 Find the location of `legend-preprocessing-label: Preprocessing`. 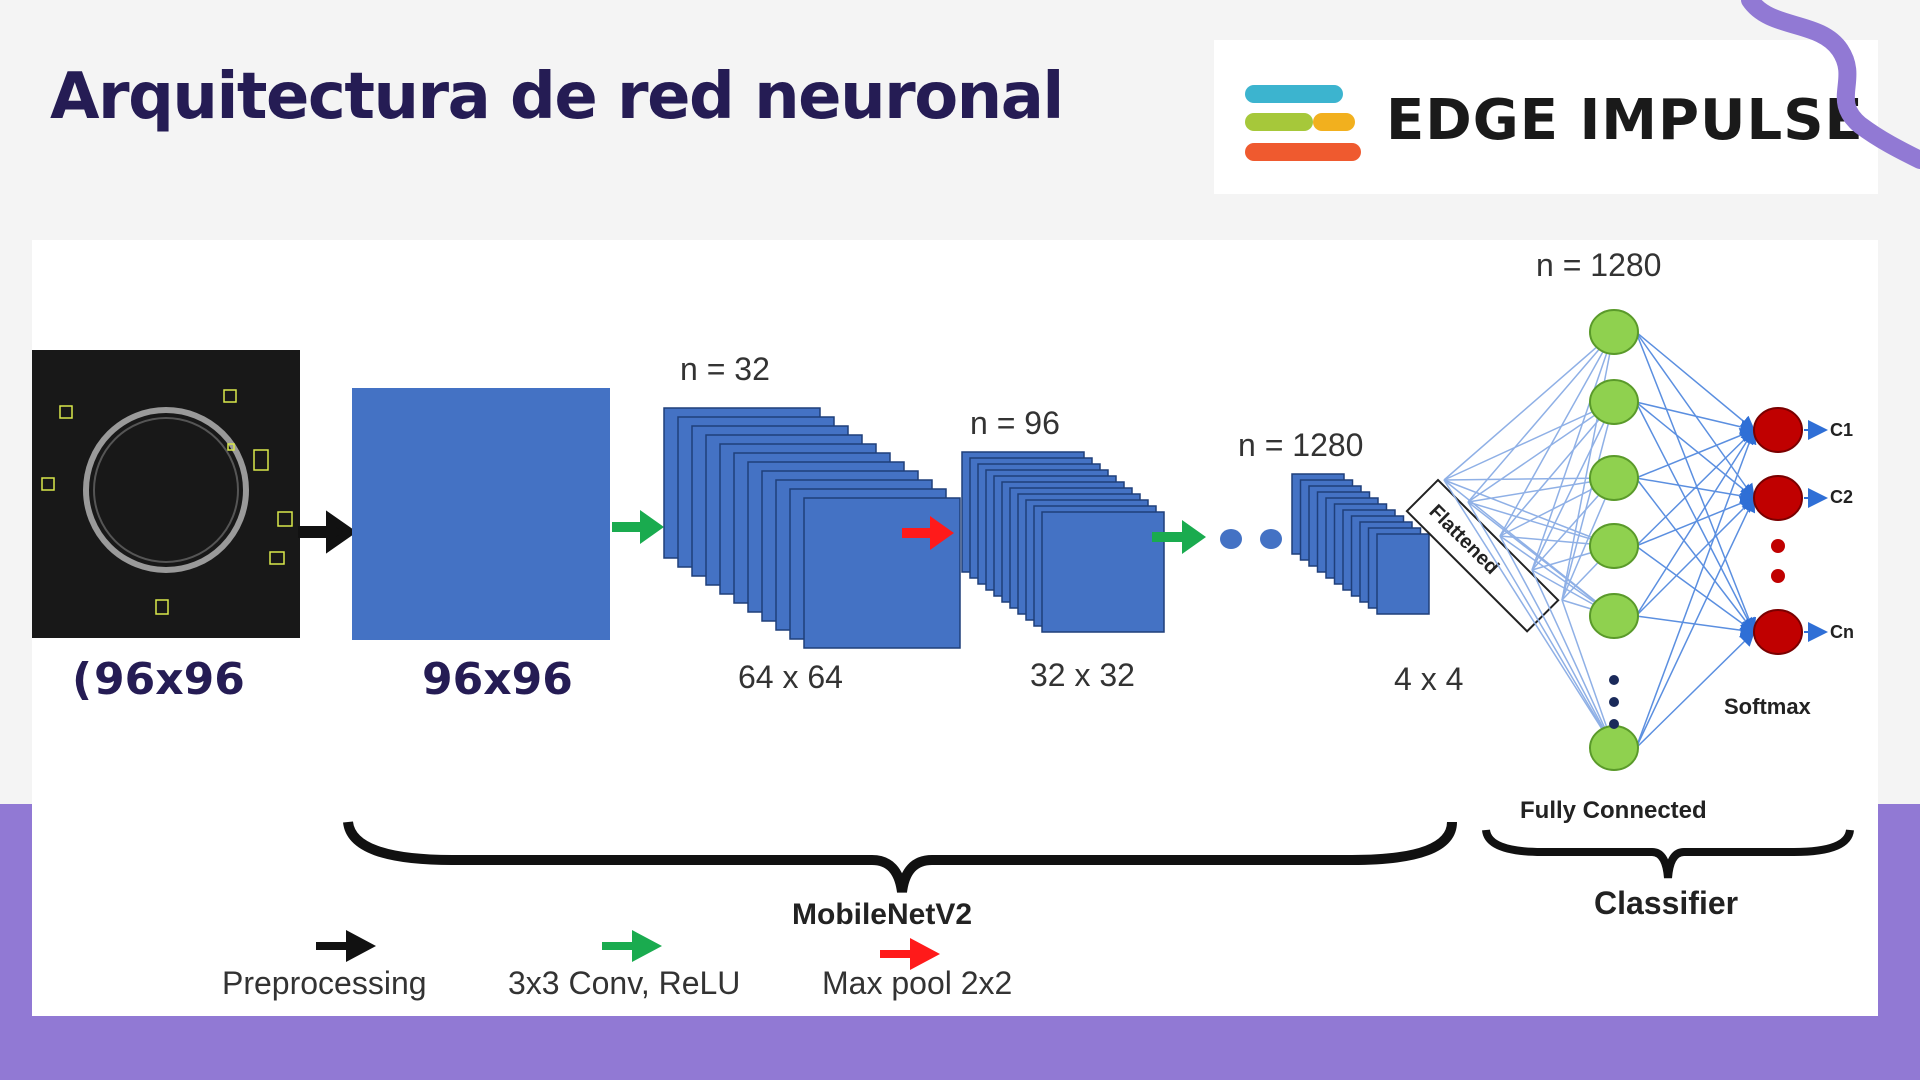

legend-preprocessing-label: Preprocessing is located at coordinates (324, 983).